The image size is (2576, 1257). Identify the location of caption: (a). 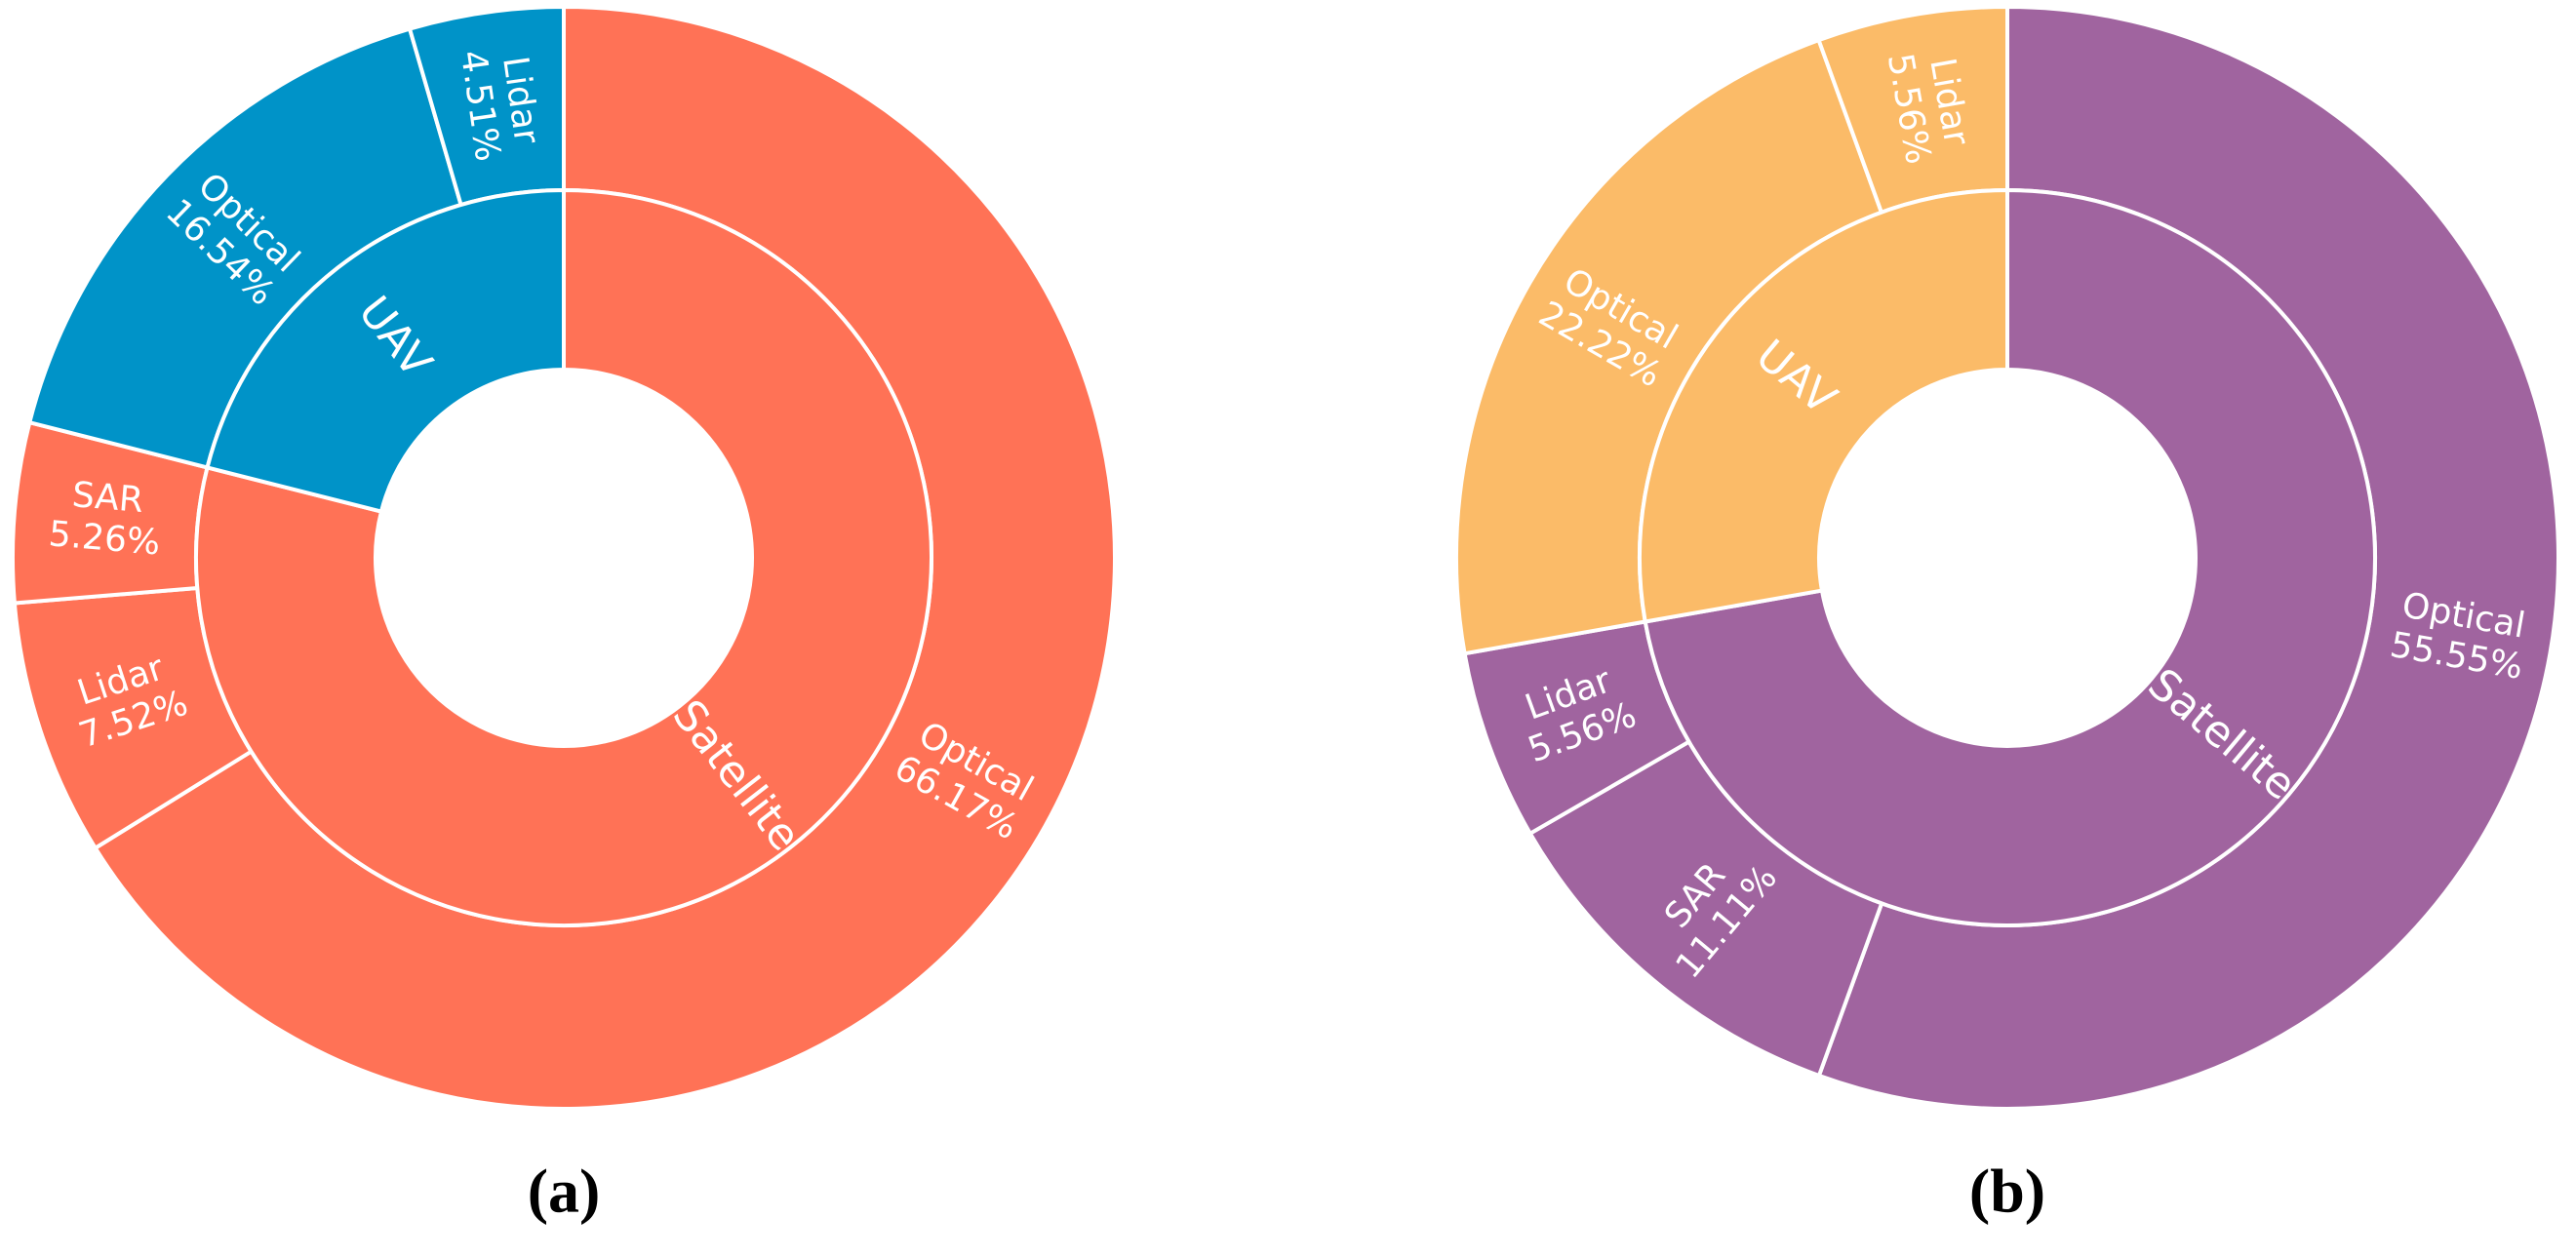
(564, 1192).